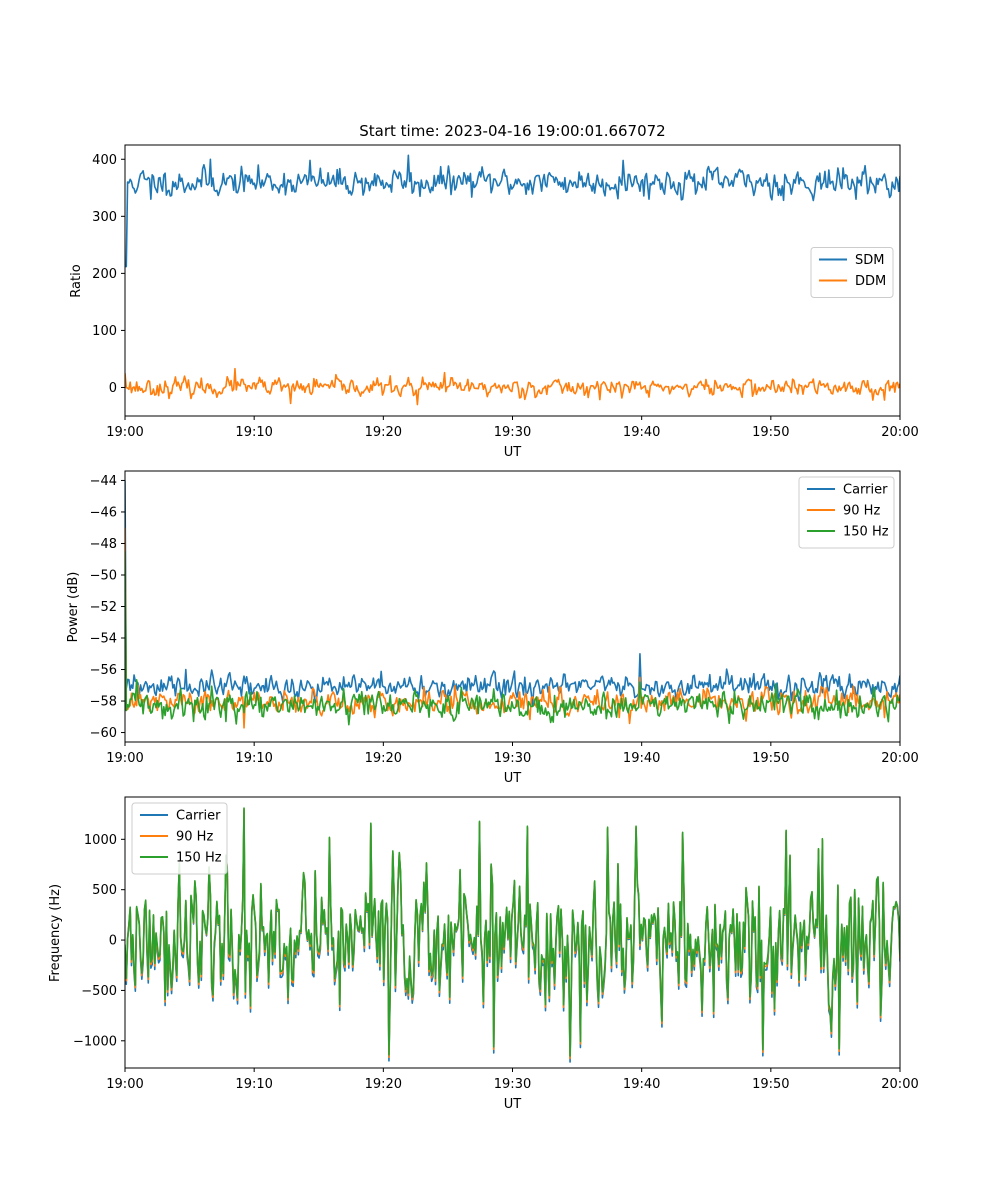 The height and width of the screenshot is (1200, 1000). What do you see at coordinates (103, 575) in the screenshot?
I see `y-tick-label: −50` at bounding box center [103, 575].